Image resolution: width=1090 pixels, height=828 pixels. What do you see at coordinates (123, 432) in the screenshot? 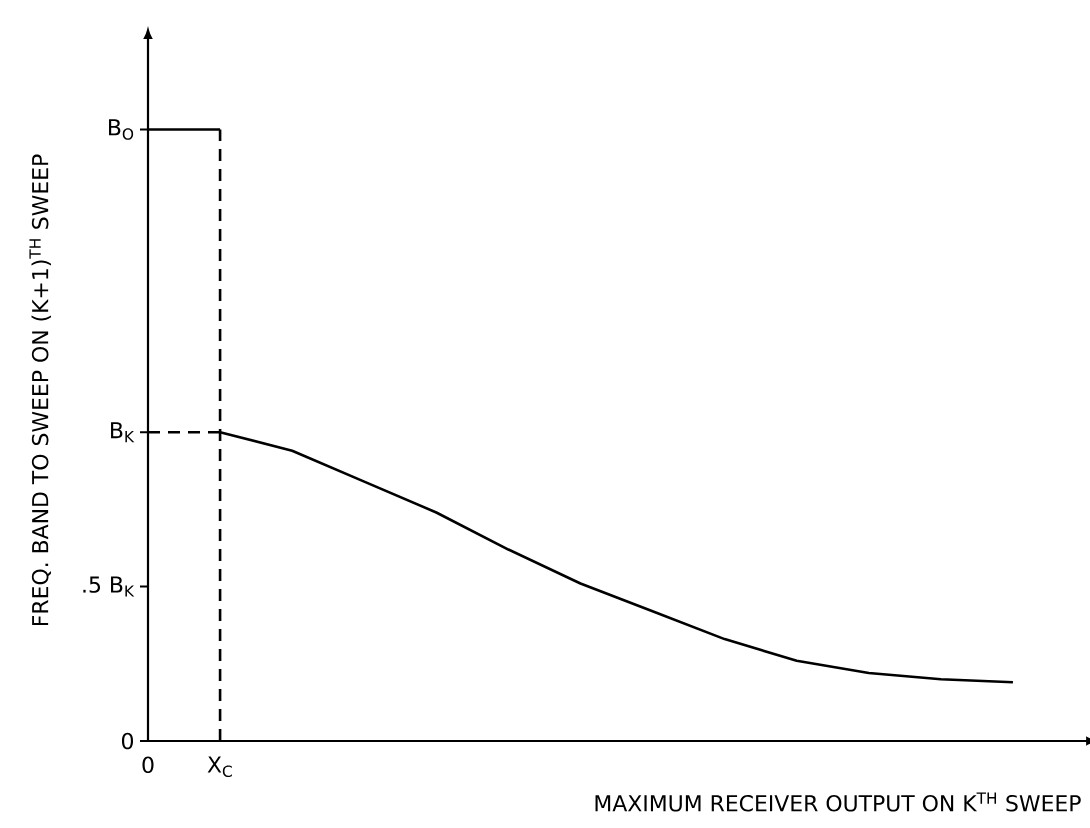
I see `y-tick-label: B$_{K}$` at bounding box center [123, 432].